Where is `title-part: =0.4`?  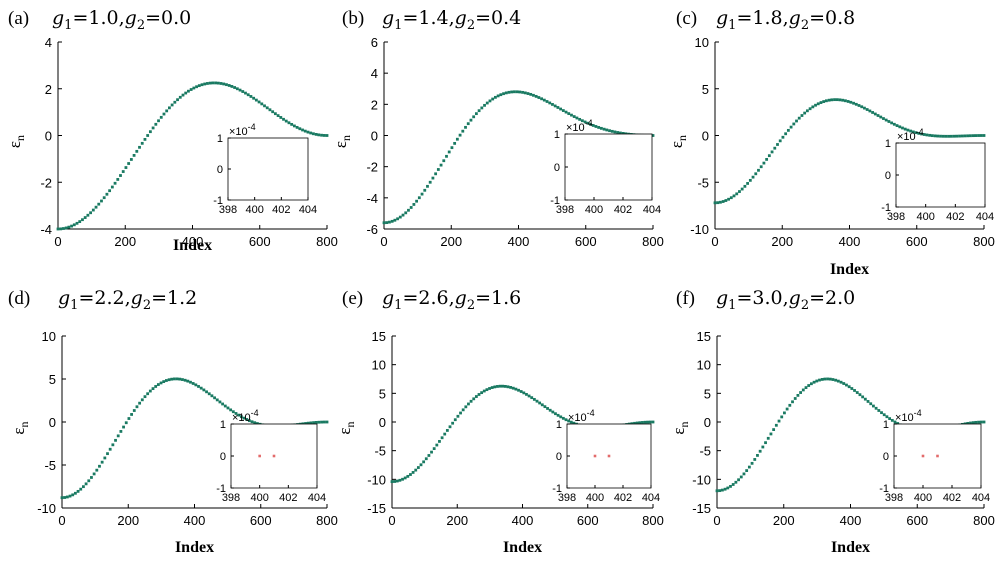 title-part: =0.4 is located at coordinates (498, 18).